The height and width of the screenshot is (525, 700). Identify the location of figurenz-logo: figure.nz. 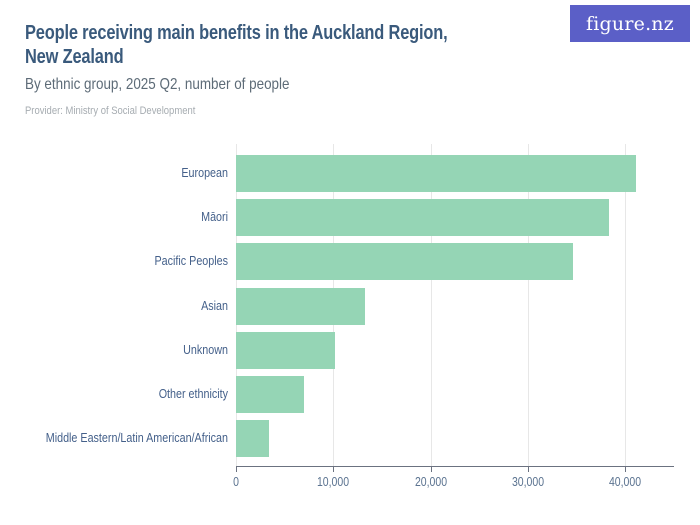
(630, 23).